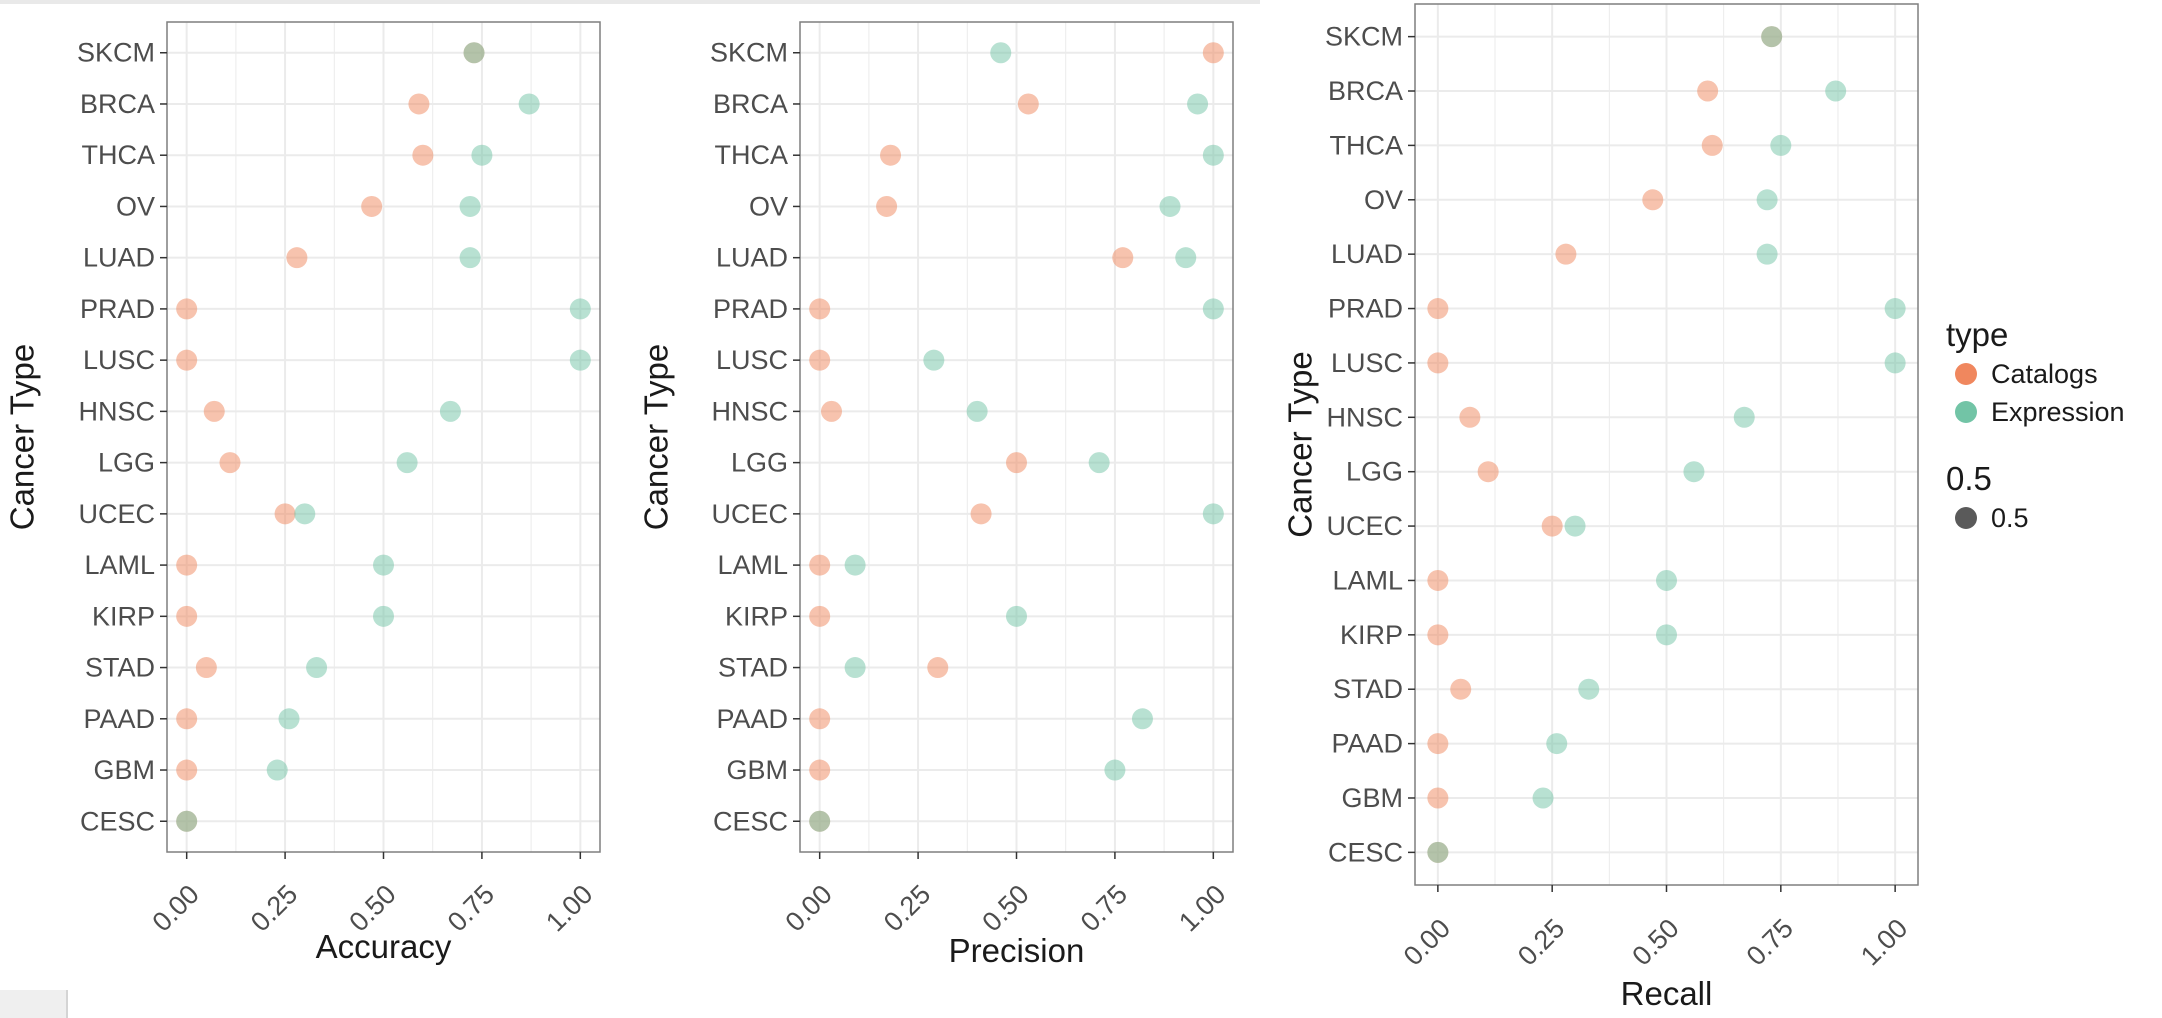 Image resolution: width=2162 pixels, height=1018 pixels. I want to click on legend-item-expression: Expression, so click(2051, 412).